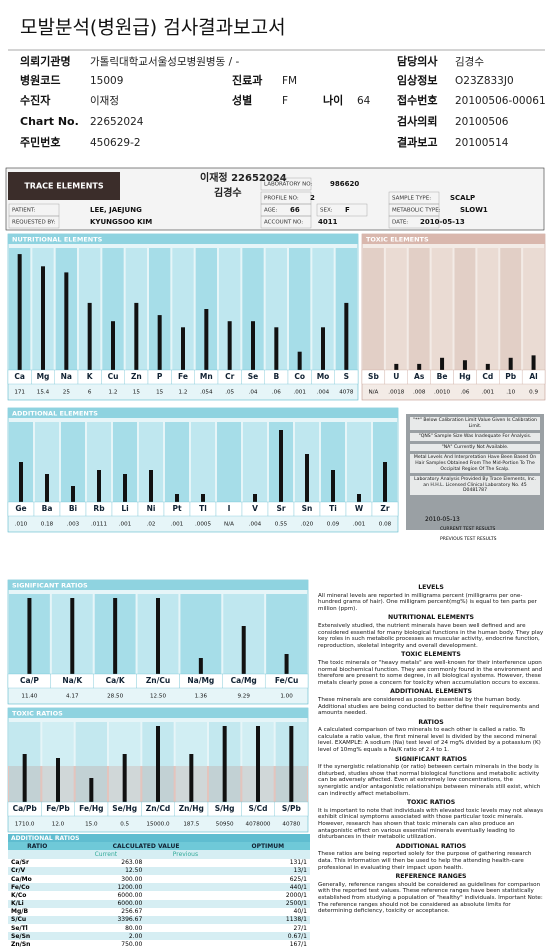 The height and width of the screenshot is (947, 549). What do you see at coordinates (21, 525) in the screenshot?
I see `result-value: .010` at bounding box center [21, 525].